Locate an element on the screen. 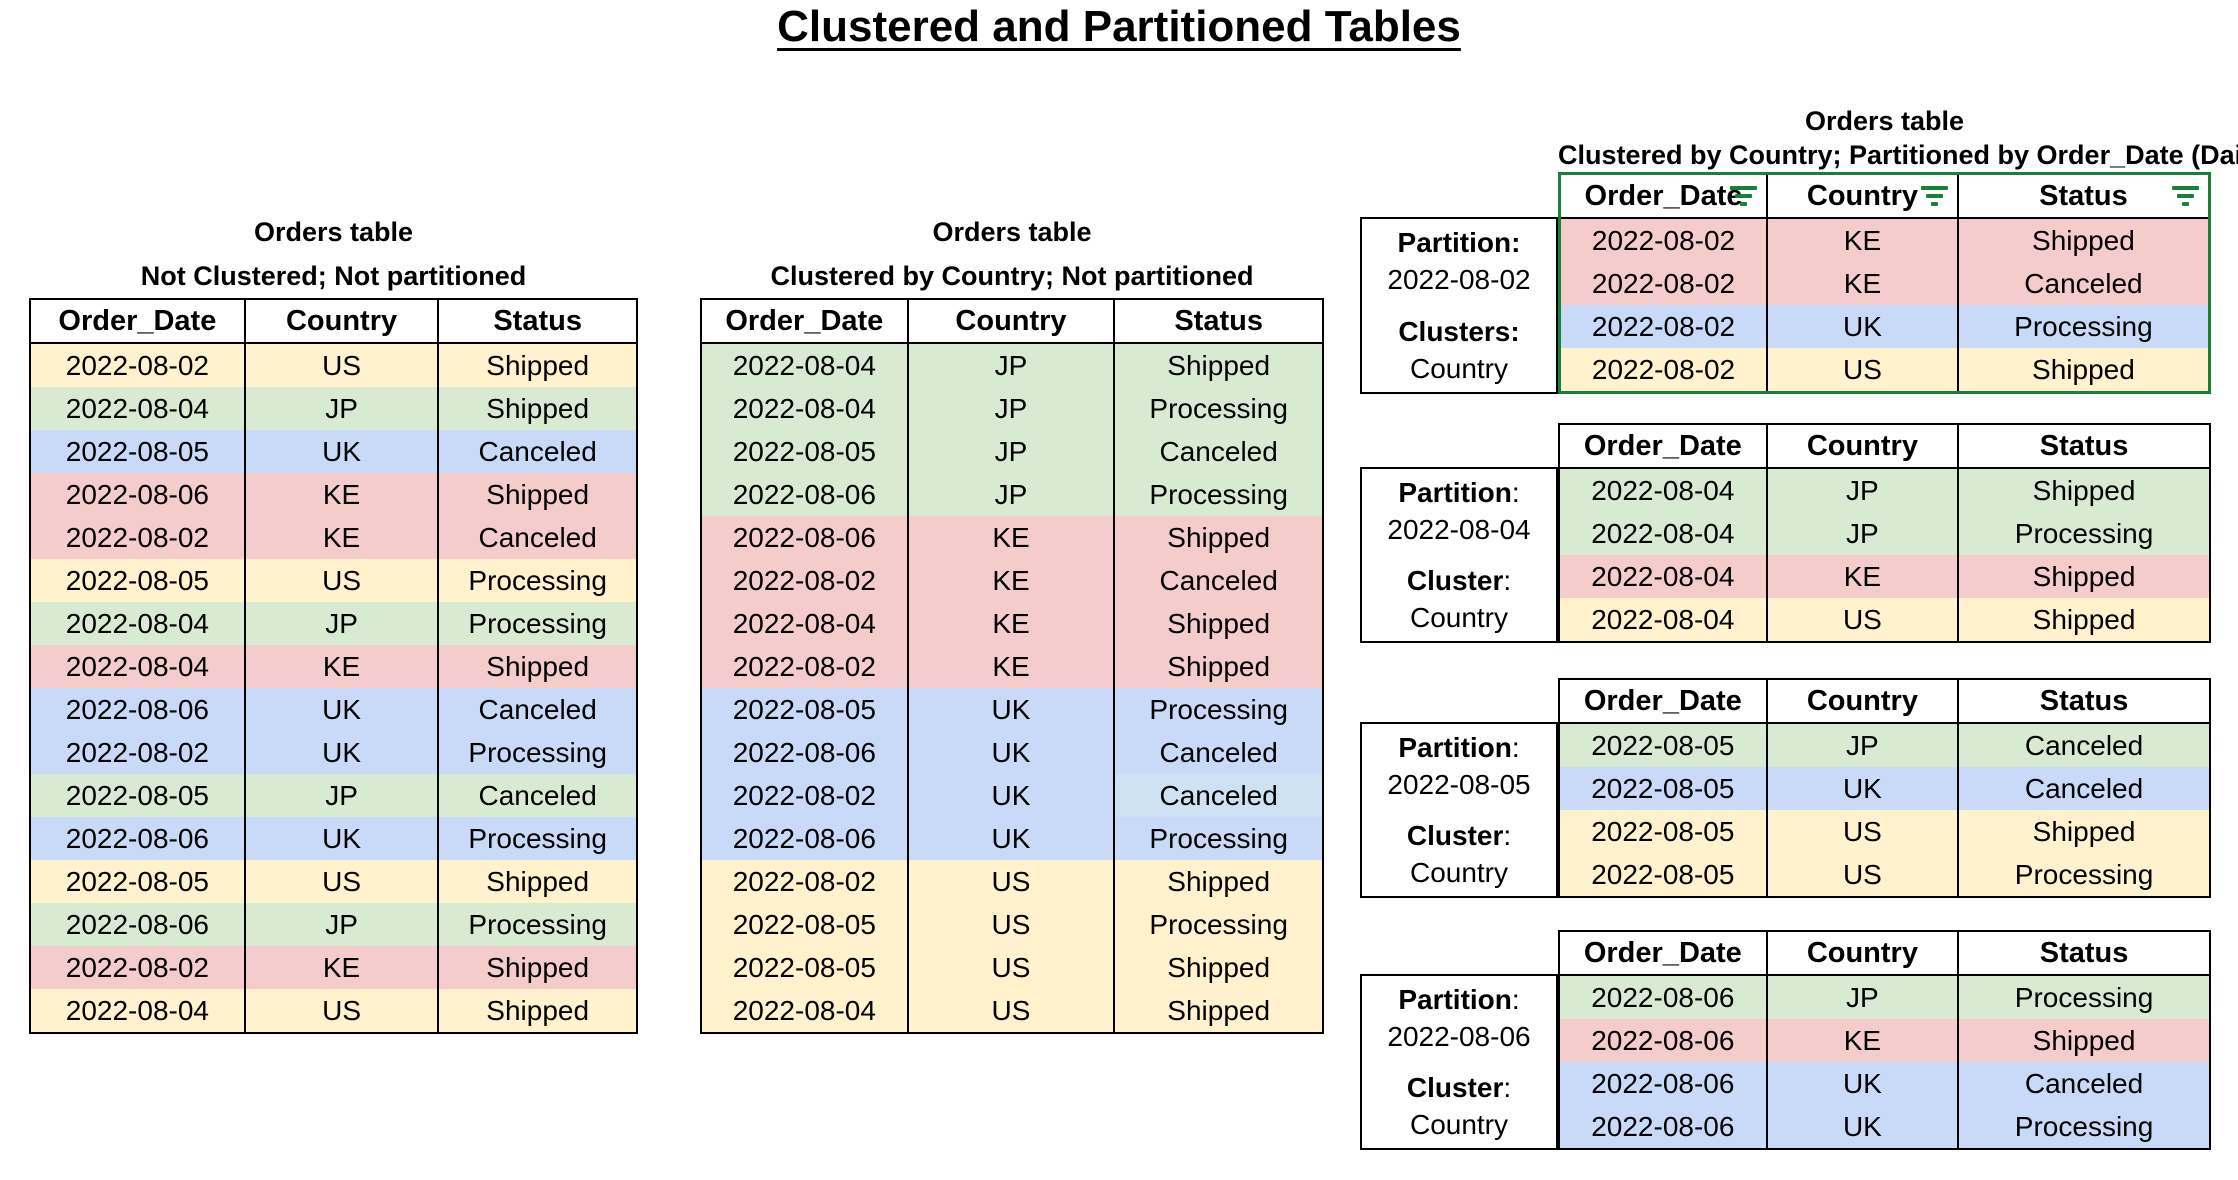  partition-label-bold: Partition: is located at coordinates (1459, 242).